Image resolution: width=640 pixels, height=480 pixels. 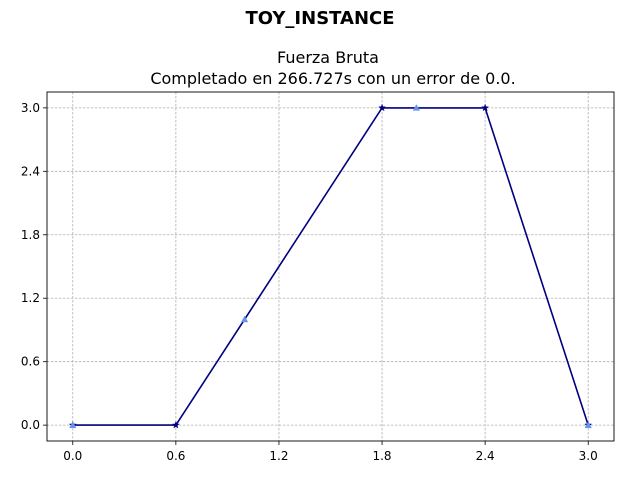 What do you see at coordinates (30, 171) in the screenshot?
I see `y-tick-label: 2.4` at bounding box center [30, 171].